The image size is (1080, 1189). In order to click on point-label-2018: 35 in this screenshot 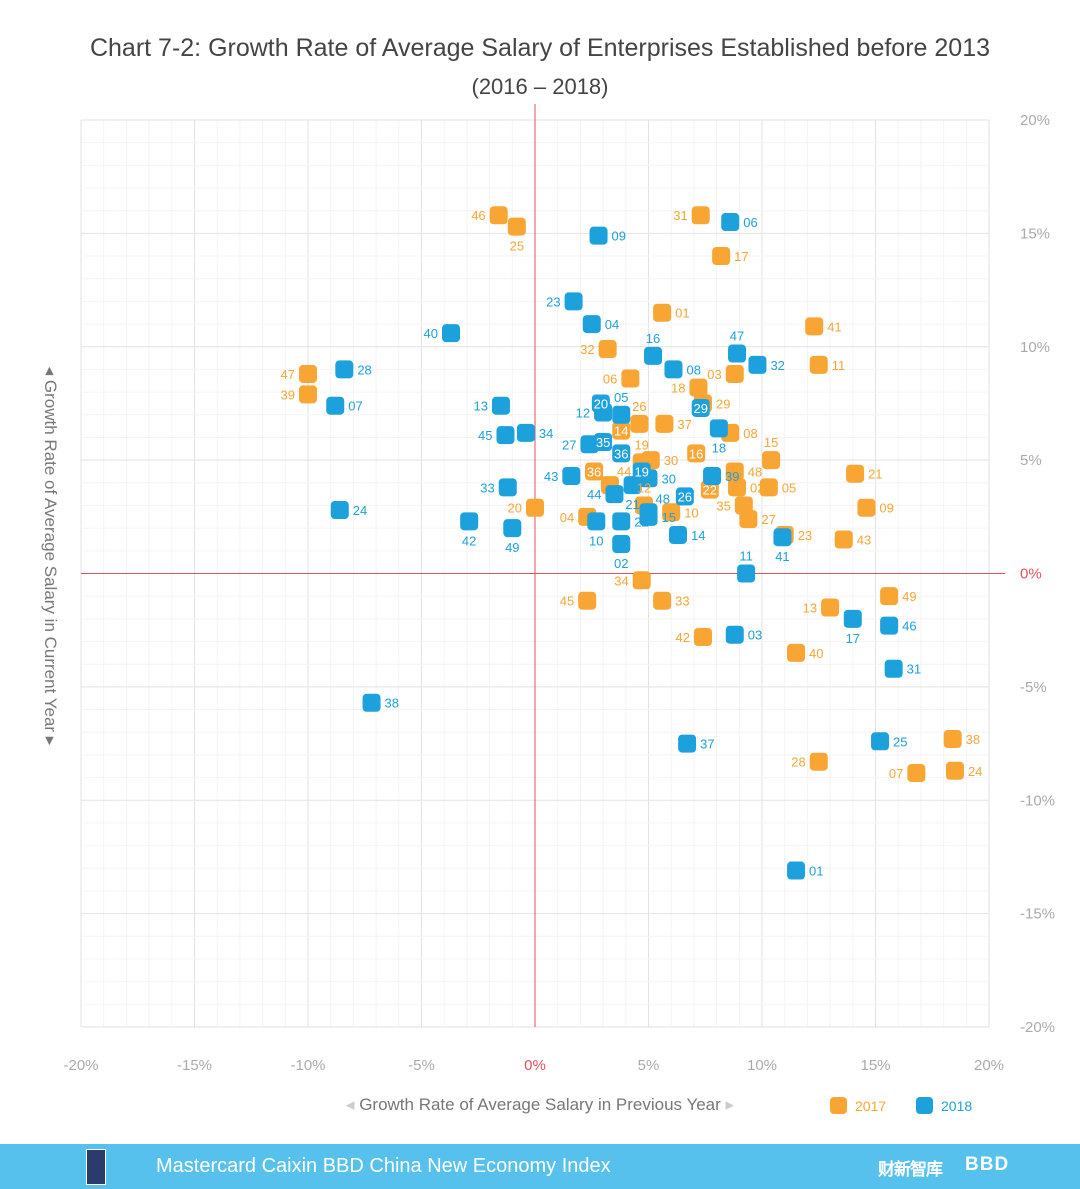, I will do `click(603, 442)`.